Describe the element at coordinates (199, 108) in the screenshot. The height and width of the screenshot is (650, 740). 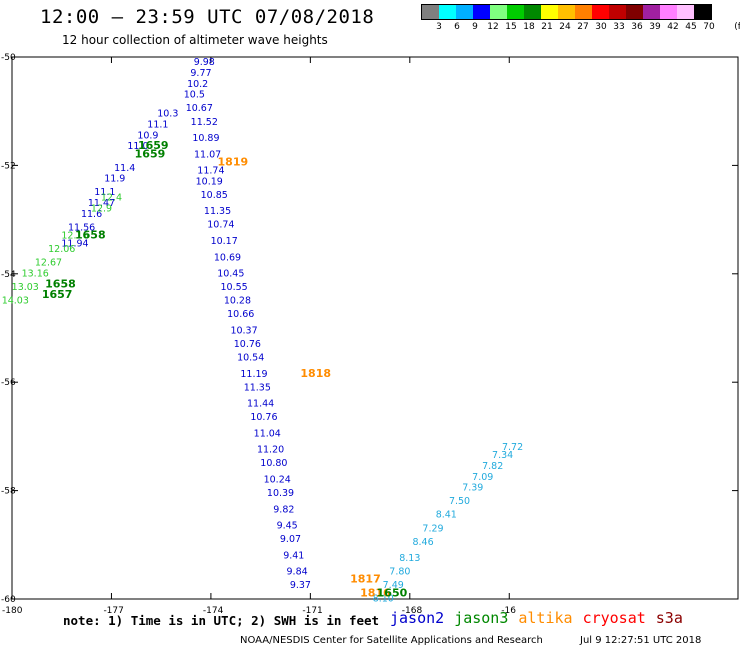
I see `swh-value-jason2: 10.67` at that location.